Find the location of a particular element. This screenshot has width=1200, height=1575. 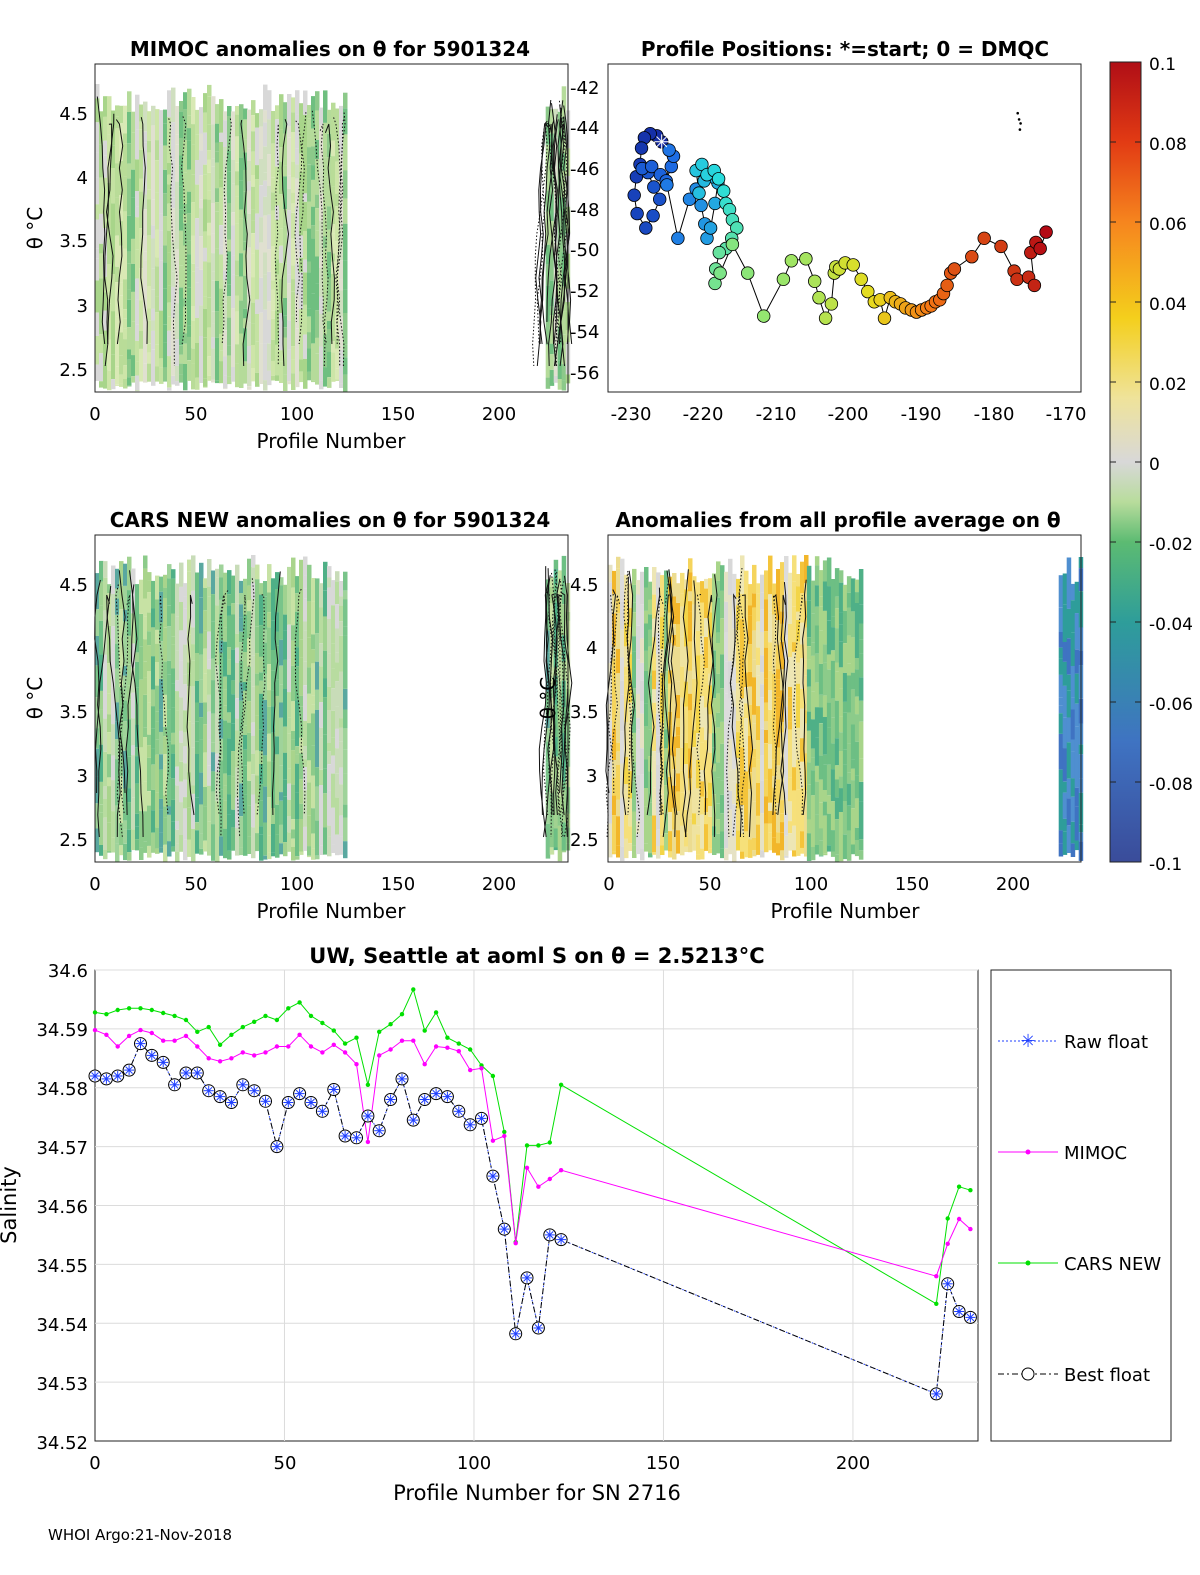

pos-ytick-48: -48 is located at coordinates (584, 210).